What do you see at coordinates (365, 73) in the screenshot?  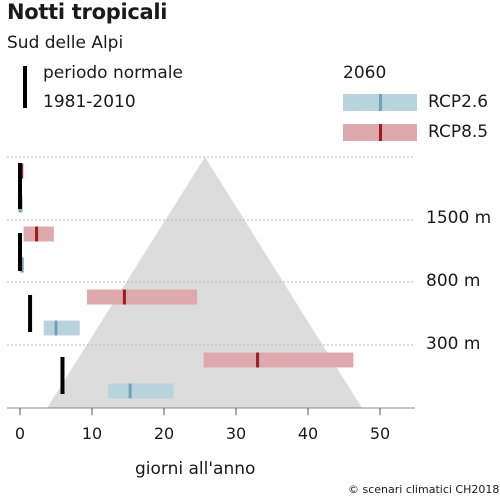 I see `legend-year: 2060` at bounding box center [365, 73].